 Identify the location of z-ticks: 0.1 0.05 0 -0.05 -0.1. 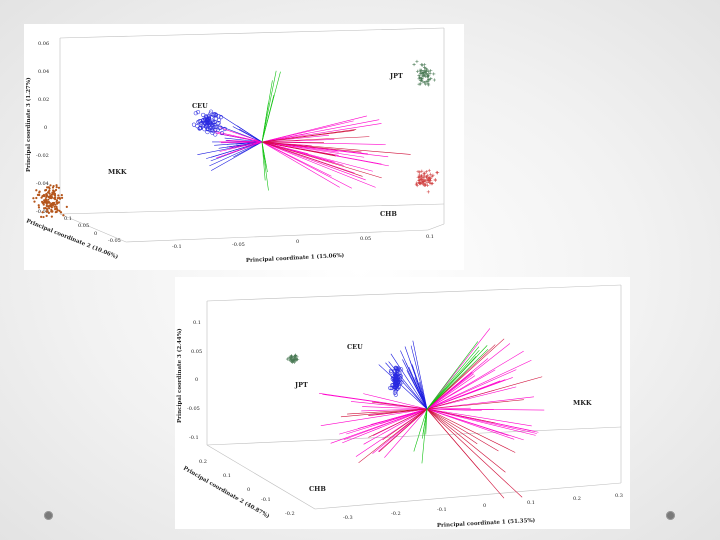
(194, 380).